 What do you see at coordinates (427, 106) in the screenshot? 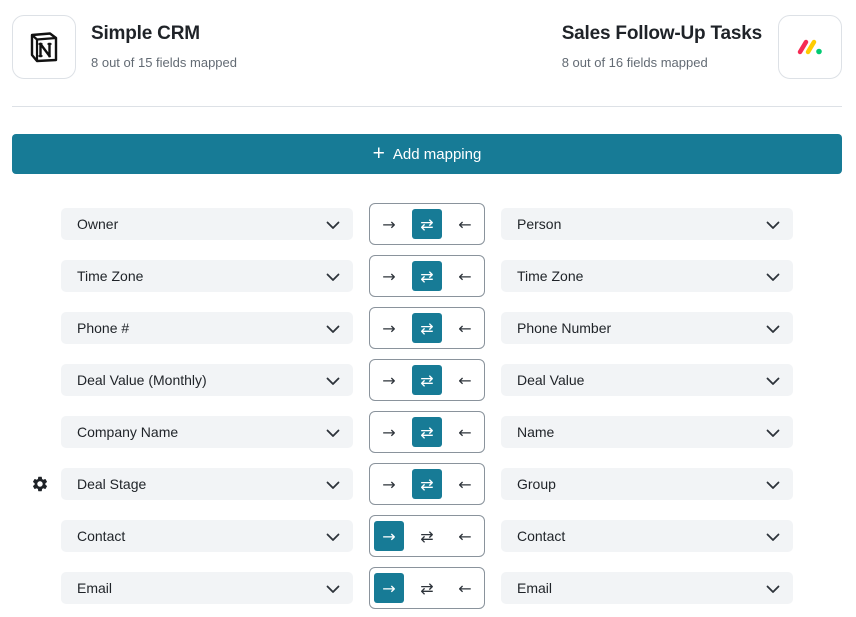
I see `header-divider` at bounding box center [427, 106].